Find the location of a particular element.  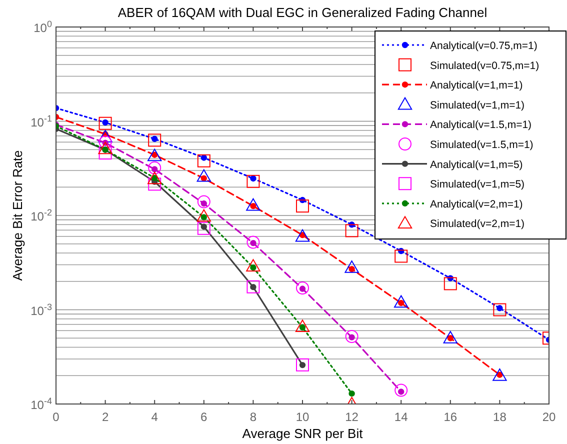

y-axis-title: Average Bit Error Rate is located at coordinates (17, 215).